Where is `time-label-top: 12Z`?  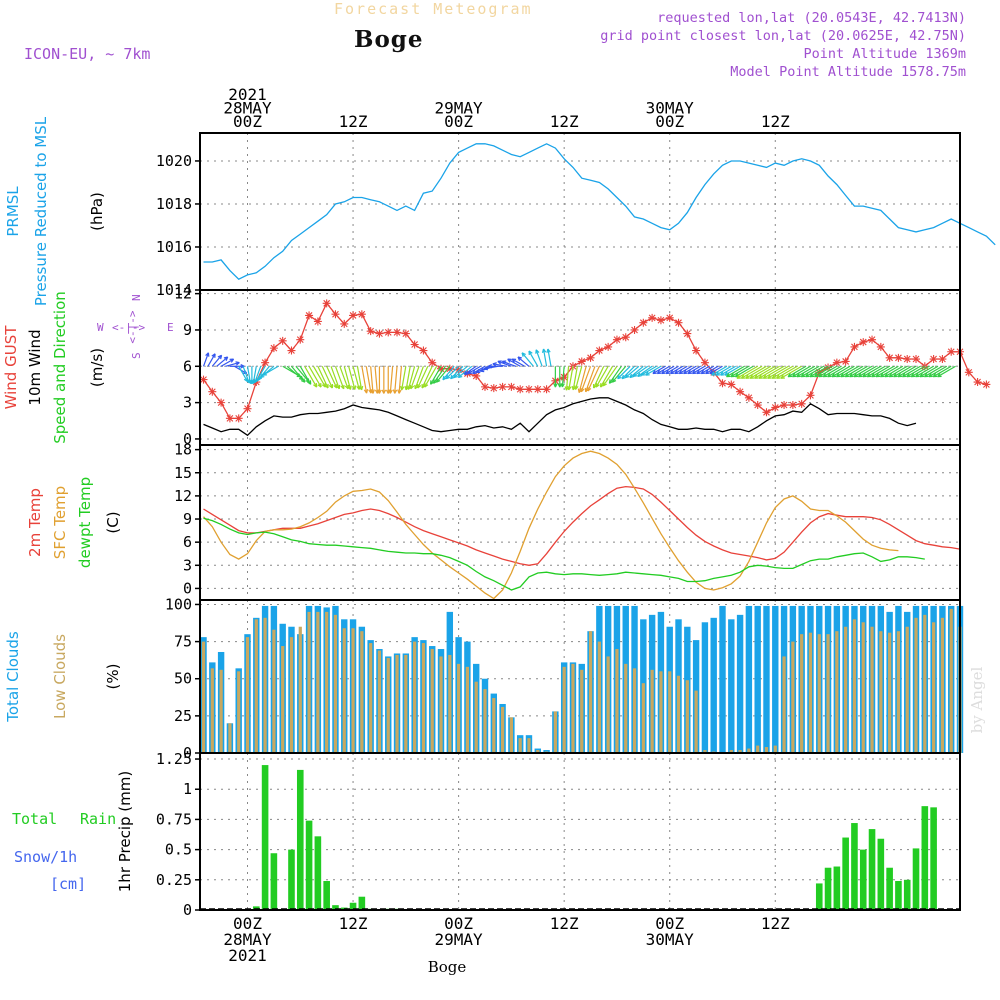
time-label-top: 12Z is located at coordinates (564, 121).